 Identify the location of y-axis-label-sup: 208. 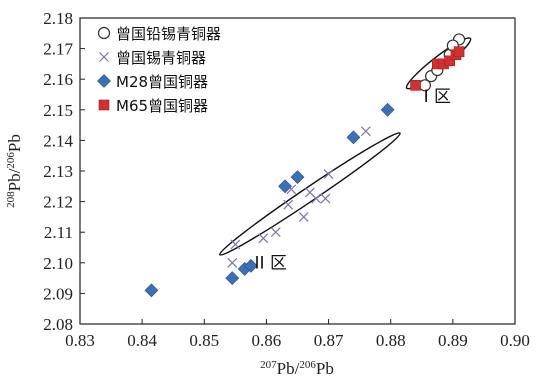
(11, 199).